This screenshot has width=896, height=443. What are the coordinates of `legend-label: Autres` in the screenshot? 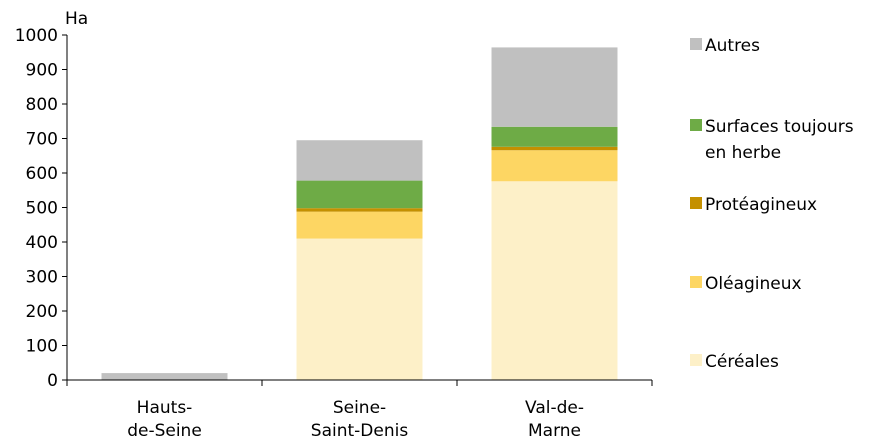 It's located at (732, 46).